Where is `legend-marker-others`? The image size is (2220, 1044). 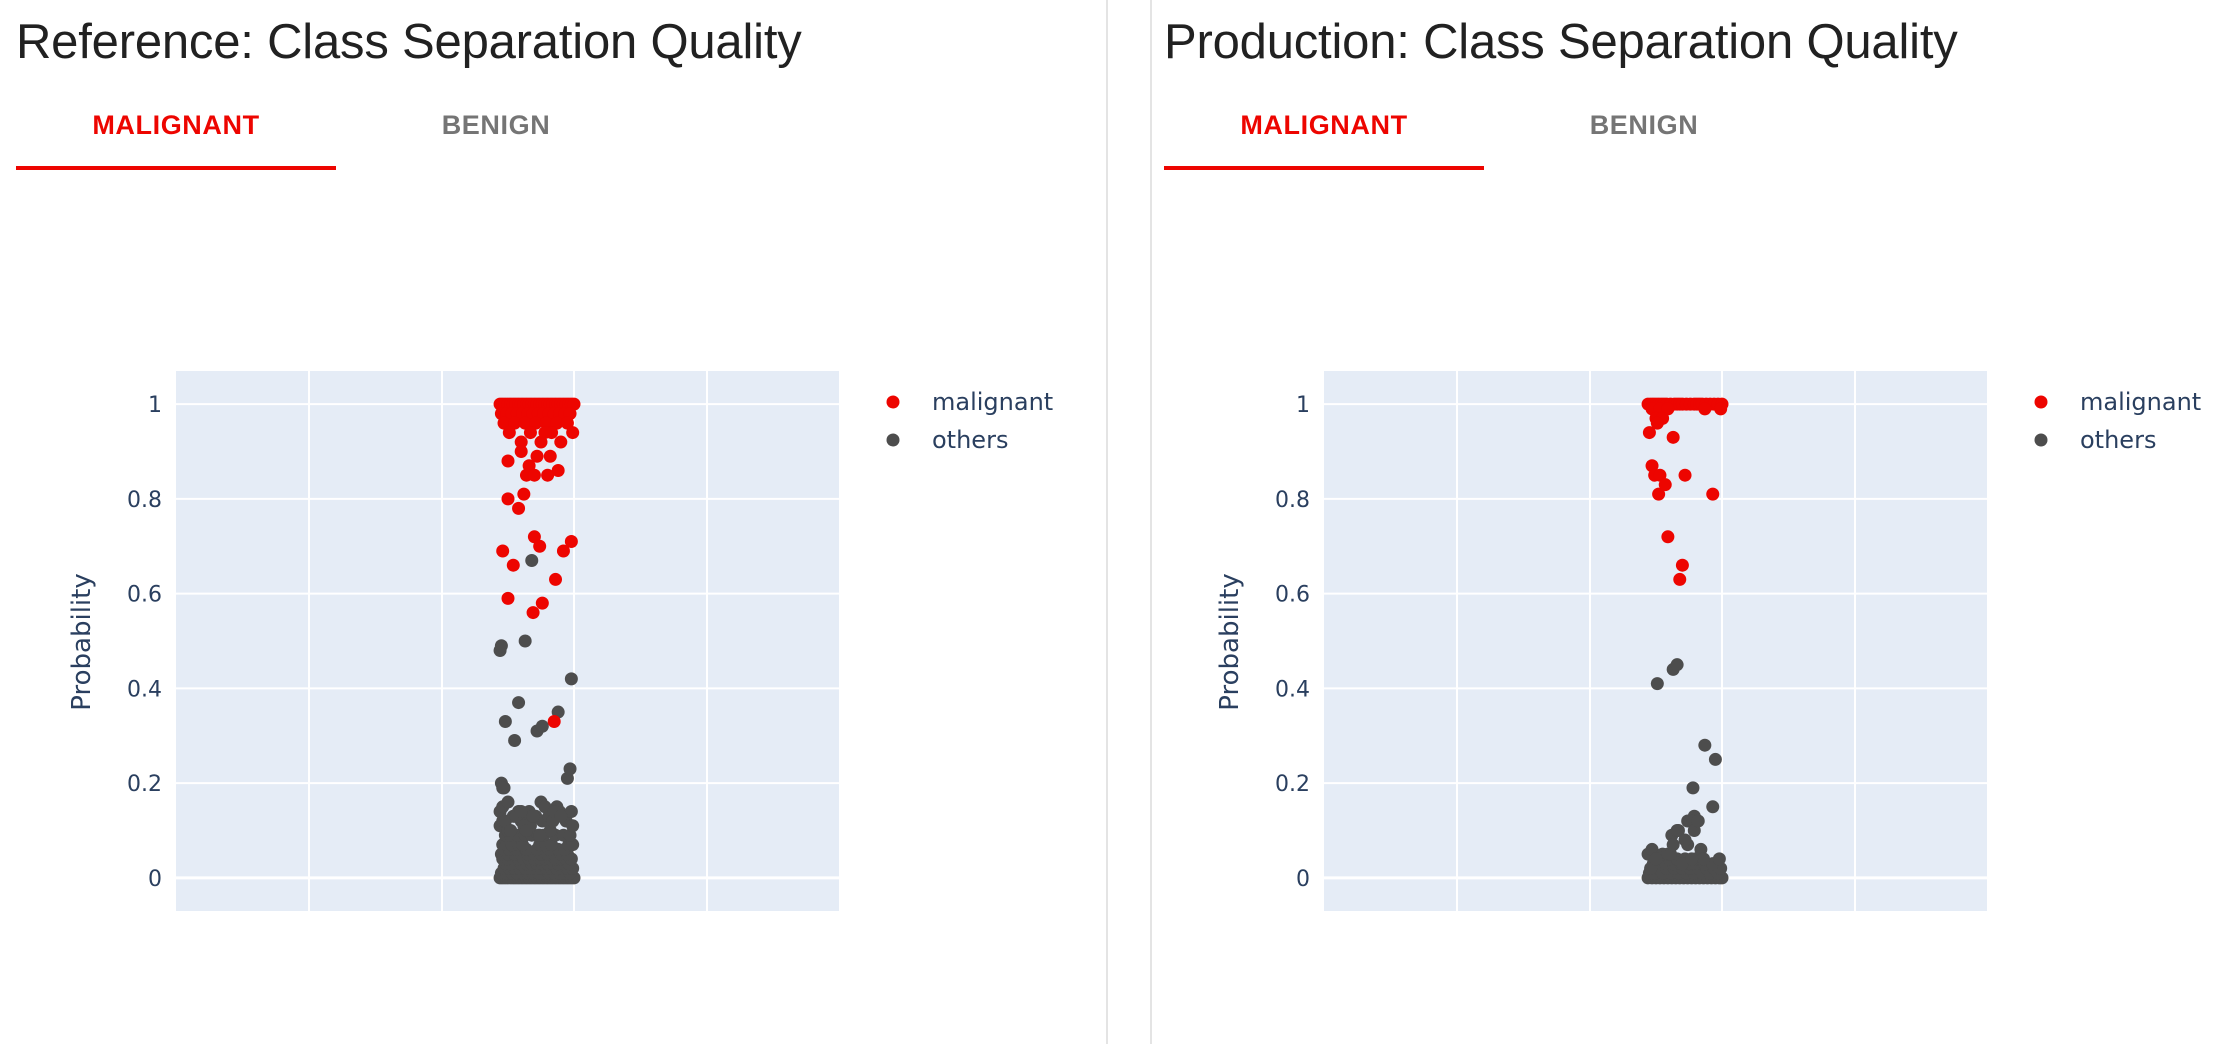 legend-marker-others is located at coordinates (2041, 440).